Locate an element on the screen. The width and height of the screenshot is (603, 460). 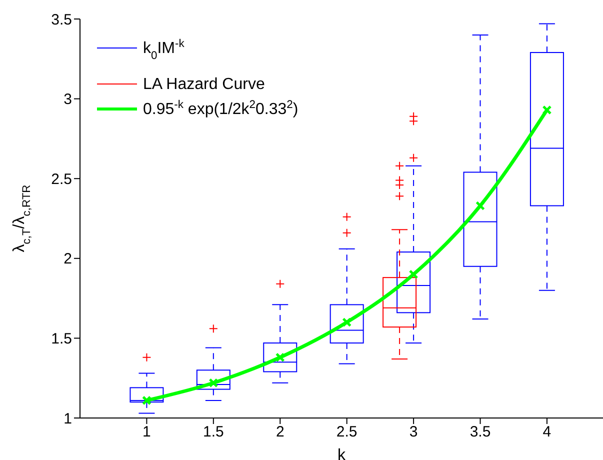
x-tick-label: 2 is located at coordinates (280, 432).